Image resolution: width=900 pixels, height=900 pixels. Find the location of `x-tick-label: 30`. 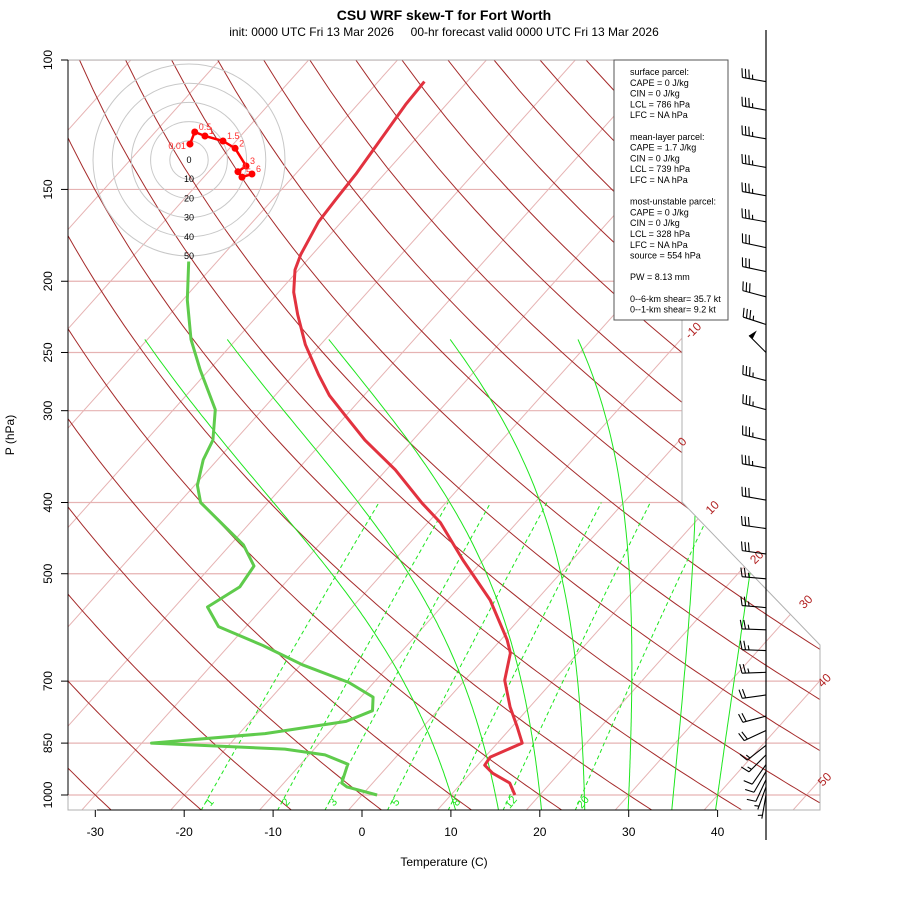

x-tick-label: 30 is located at coordinates (629, 832).